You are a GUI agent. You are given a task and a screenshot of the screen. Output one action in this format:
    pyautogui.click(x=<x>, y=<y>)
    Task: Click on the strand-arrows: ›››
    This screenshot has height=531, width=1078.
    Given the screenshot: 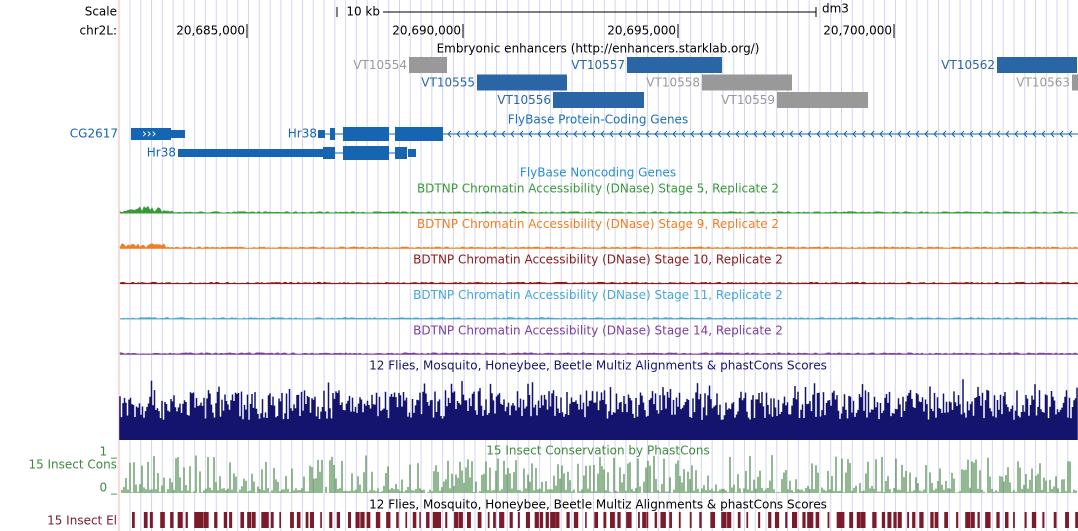 What is the action you would take?
    pyautogui.click(x=149, y=134)
    